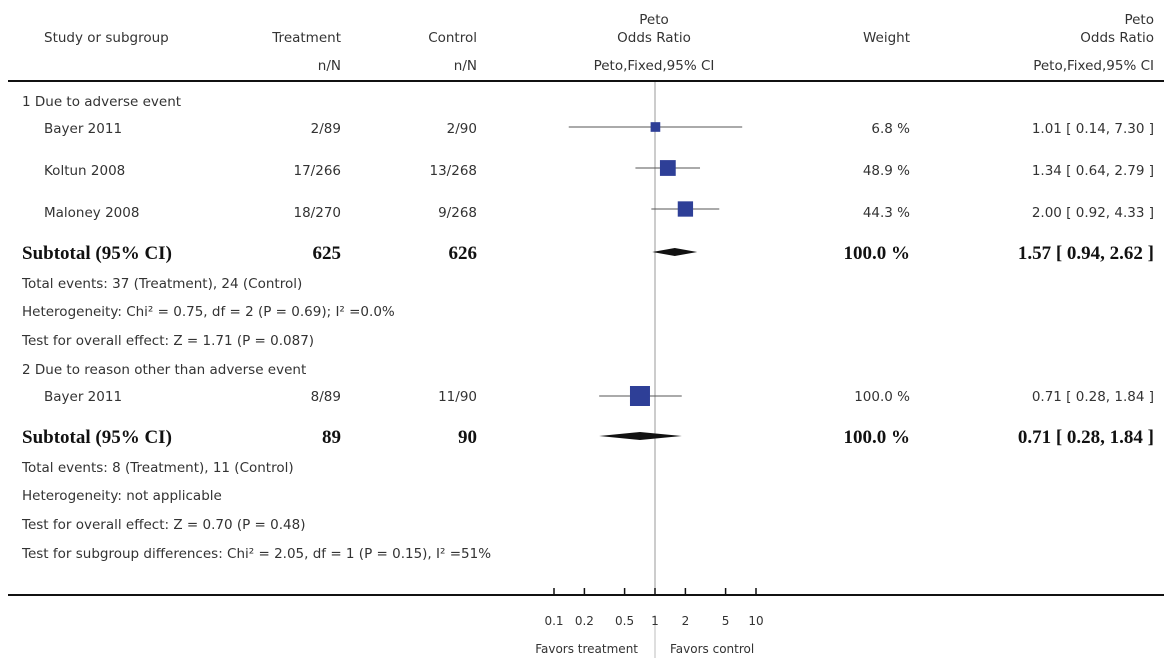  What do you see at coordinates (85, 171) in the screenshot?
I see `study-name: Koltun 2008` at bounding box center [85, 171].